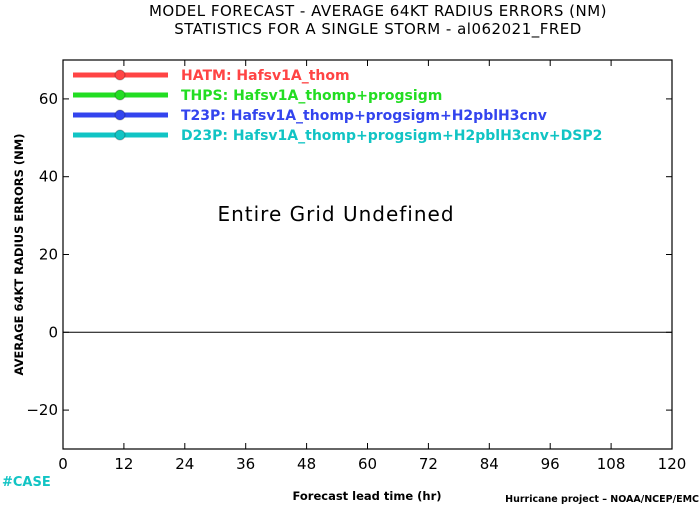 This screenshot has height=506, width=700. Describe the element at coordinates (364, 116) in the screenshot. I see `legend-entry: T23P: Hafsv1A_thomp+progsigm+H2pblH3cnv` at that location.